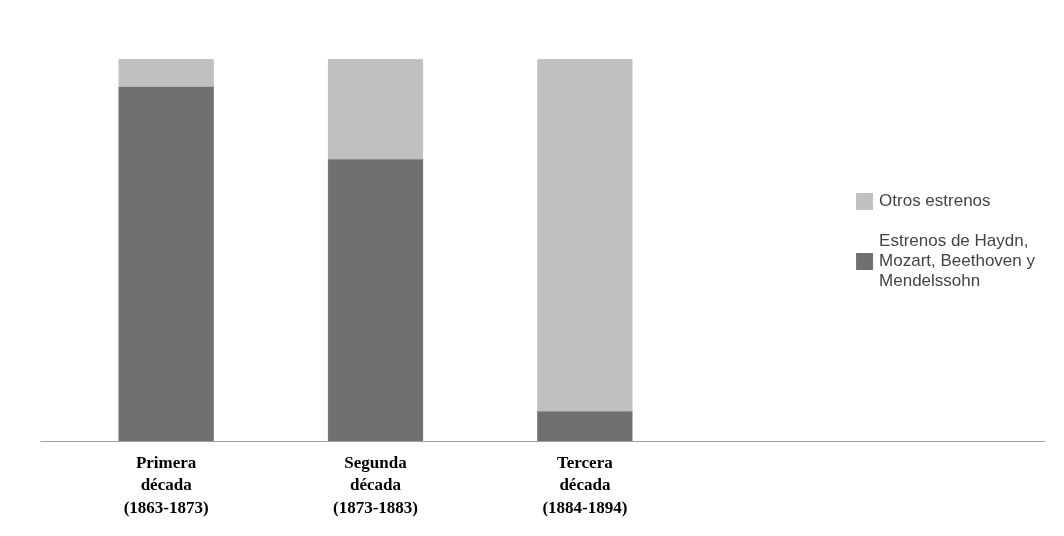 The height and width of the screenshot is (536, 1064). What do you see at coordinates (166, 485) in the screenshot?
I see `x-tick-label: Primera década (1863-1873)` at bounding box center [166, 485].